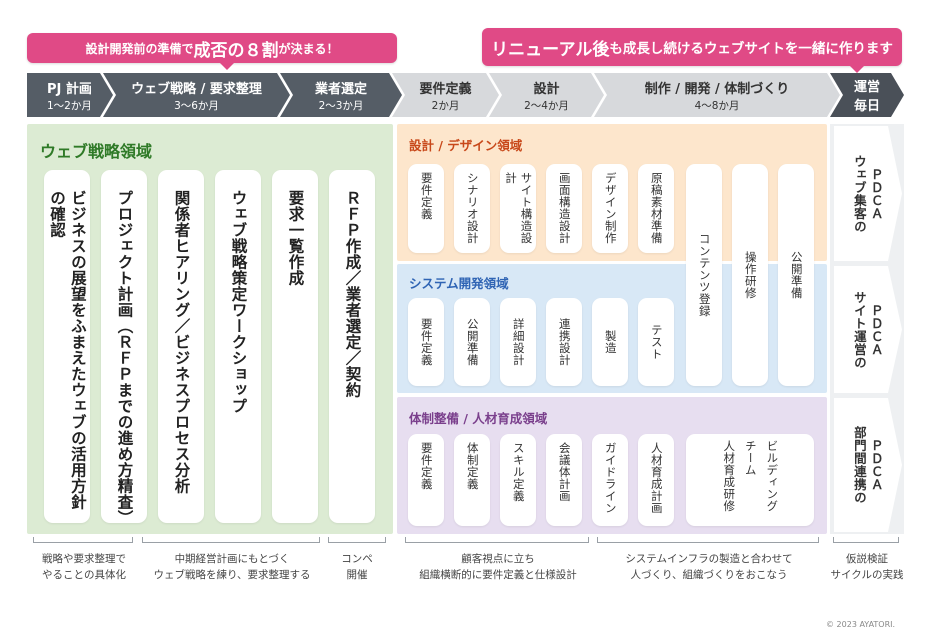  What do you see at coordinates (341, 105) in the screenshot?
I see `phase-duration: 2〜3か月` at bounding box center [341, 105].